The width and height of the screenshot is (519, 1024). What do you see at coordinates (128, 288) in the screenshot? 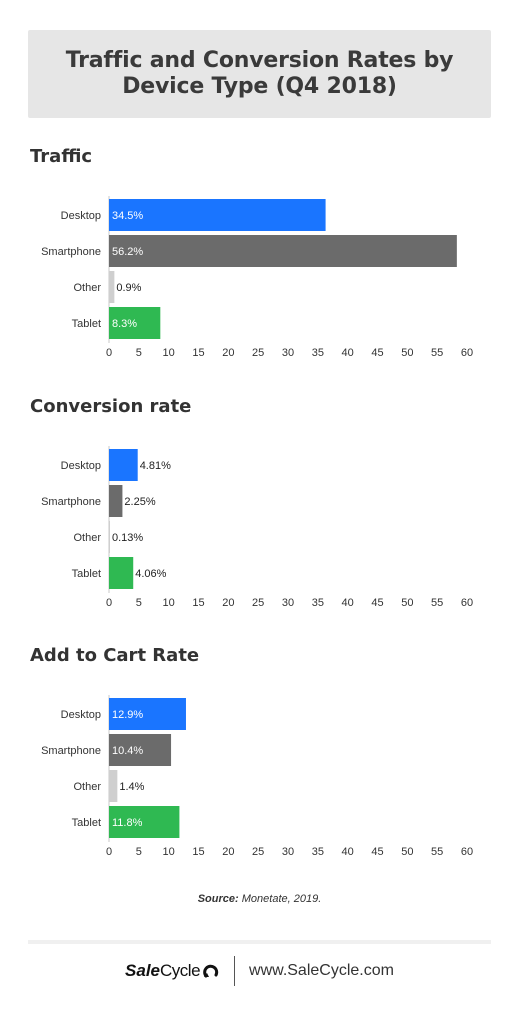
I see `value-label: 0.9%` at bounding box center [128, 288].